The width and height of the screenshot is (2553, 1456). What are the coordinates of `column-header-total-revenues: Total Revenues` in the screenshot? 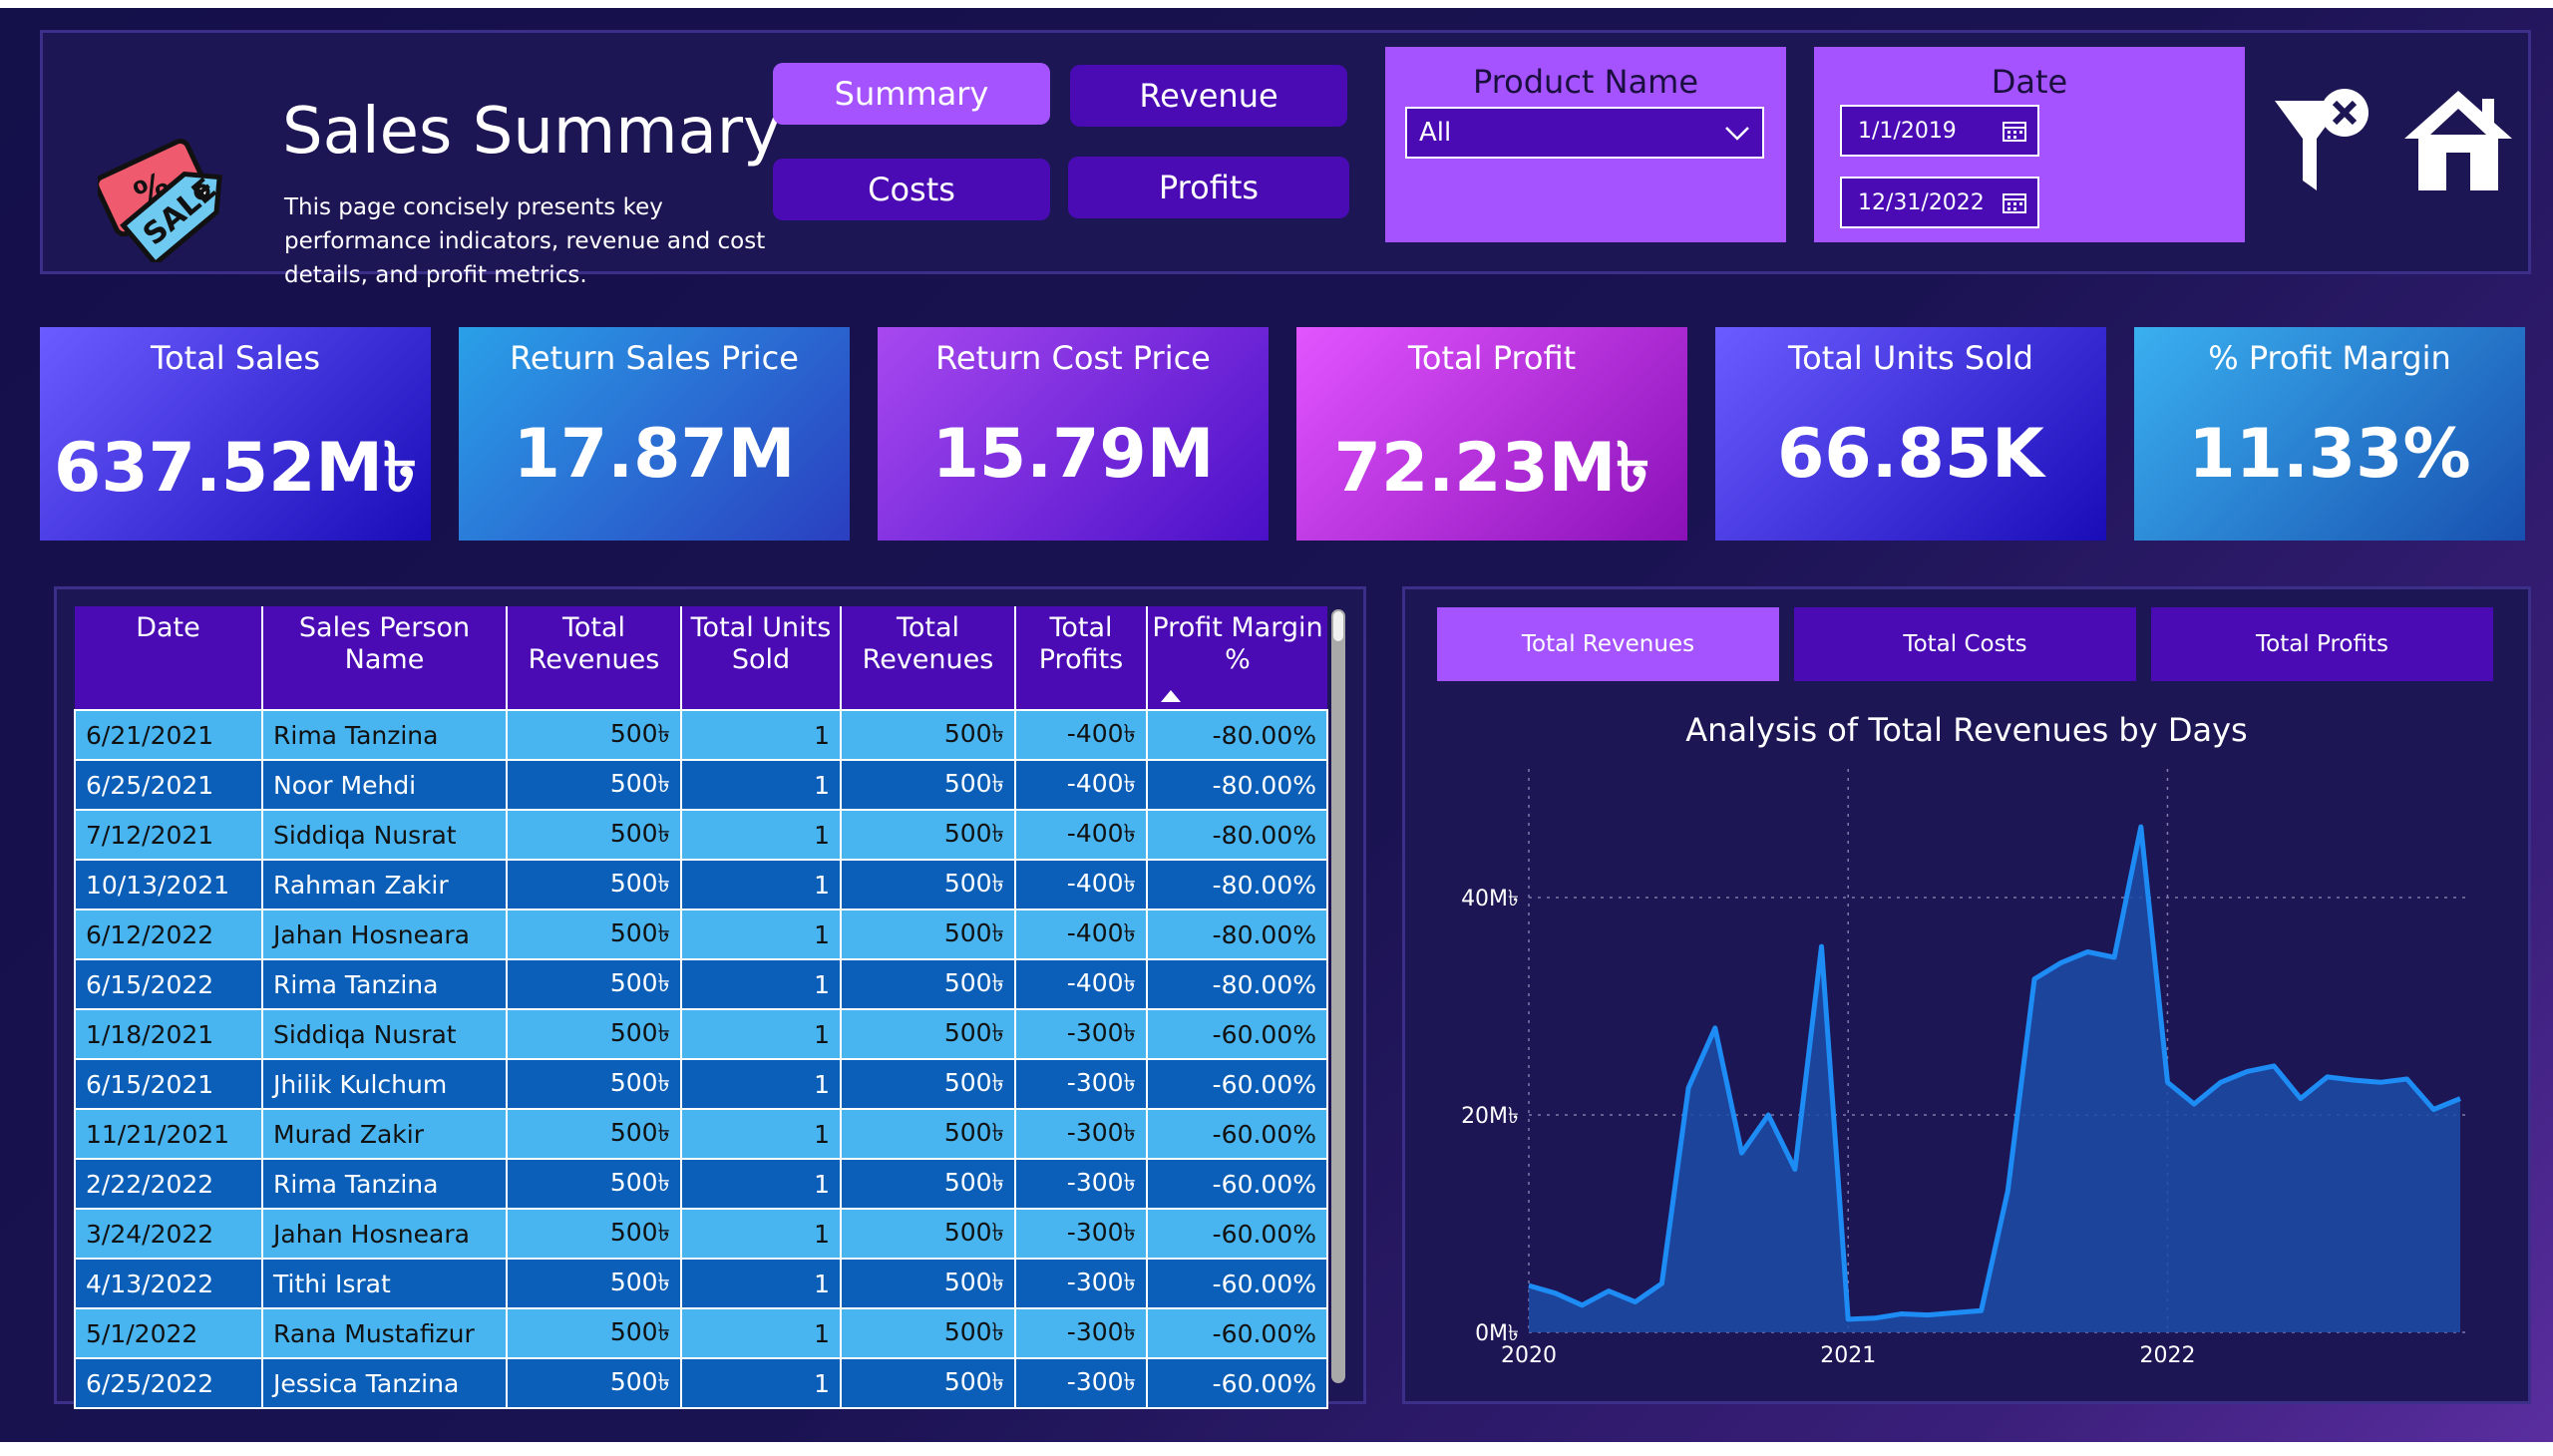 It's located at (595, 658).